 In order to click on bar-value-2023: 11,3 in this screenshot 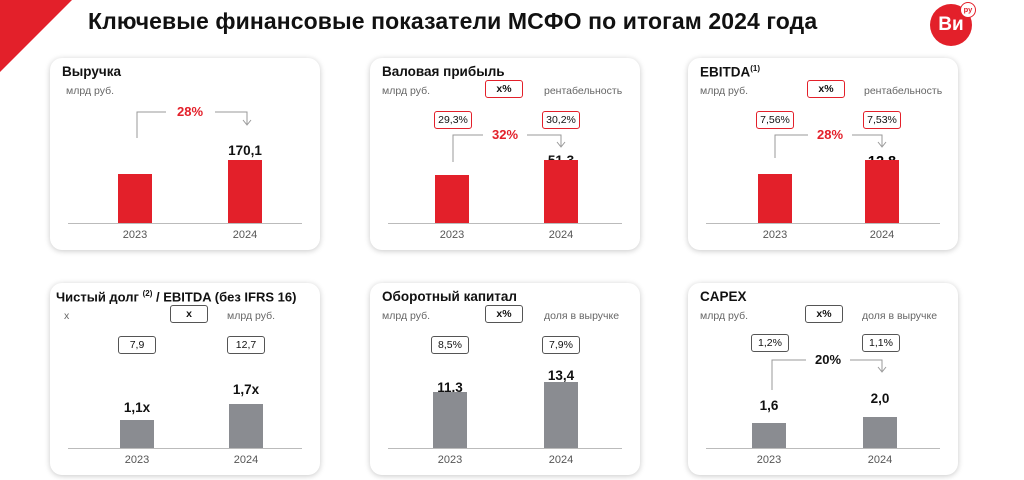, I will do `click(450, 387)`.